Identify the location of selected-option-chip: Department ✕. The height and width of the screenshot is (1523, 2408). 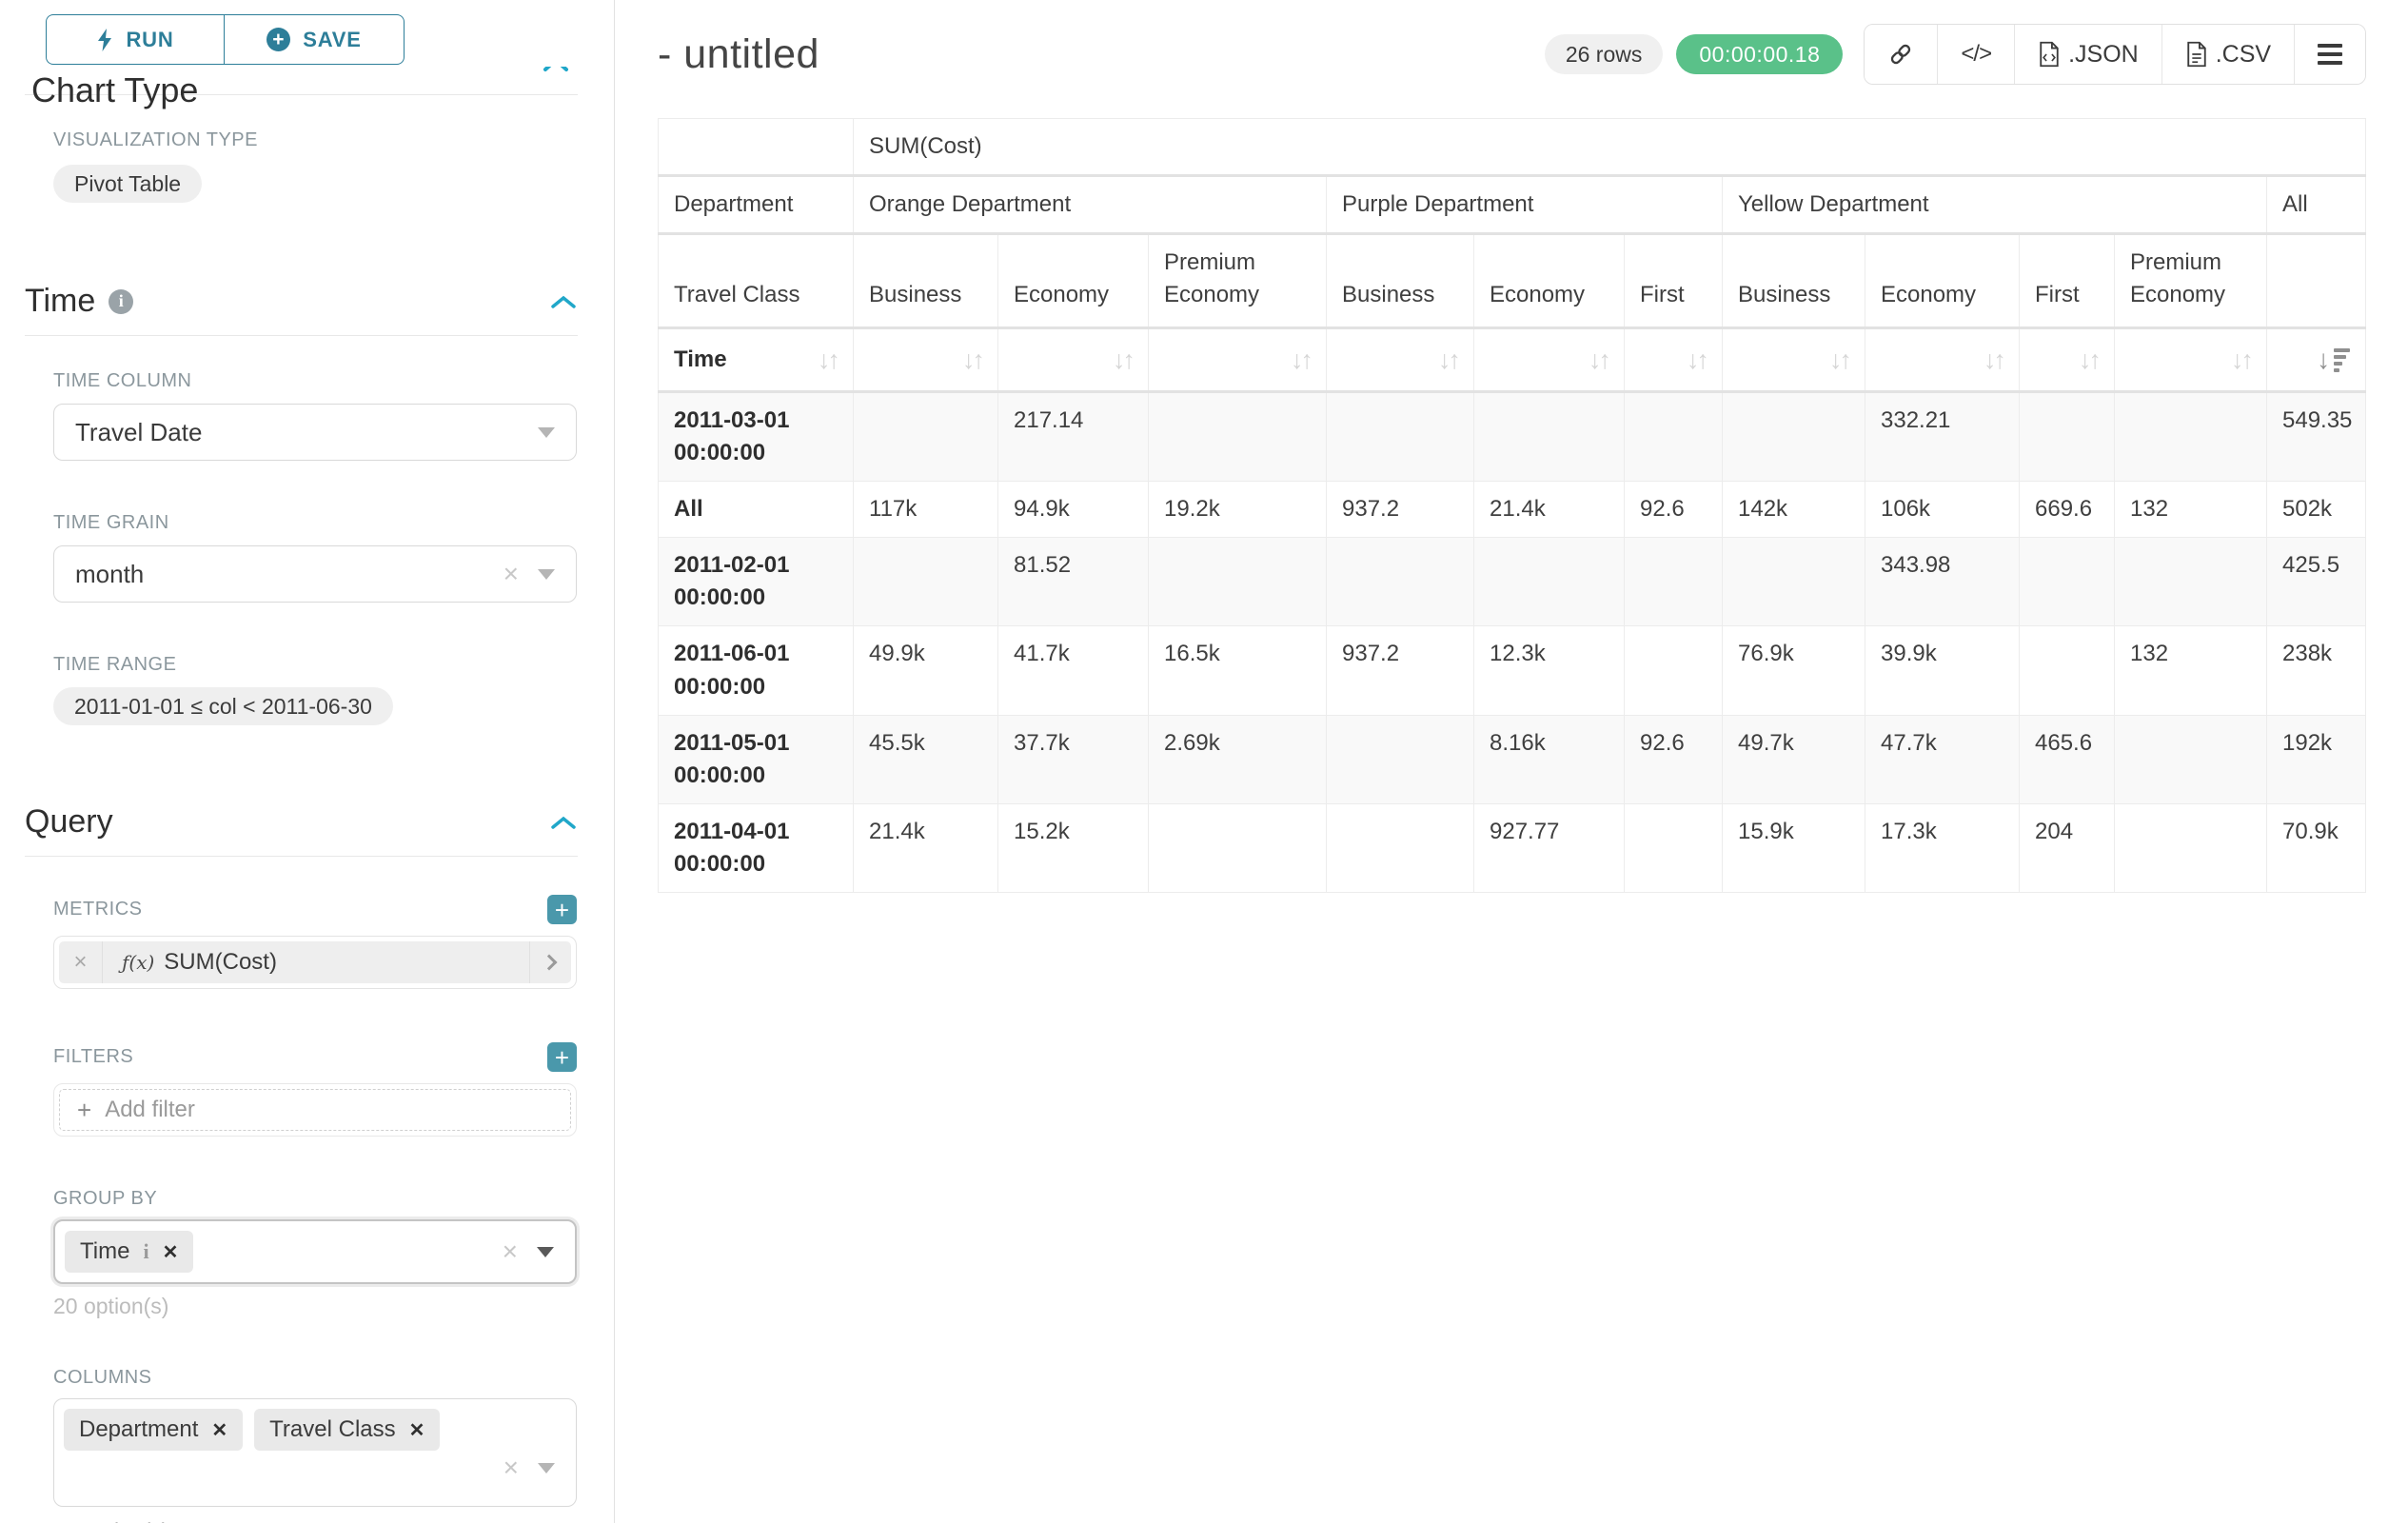
(154, 1430).